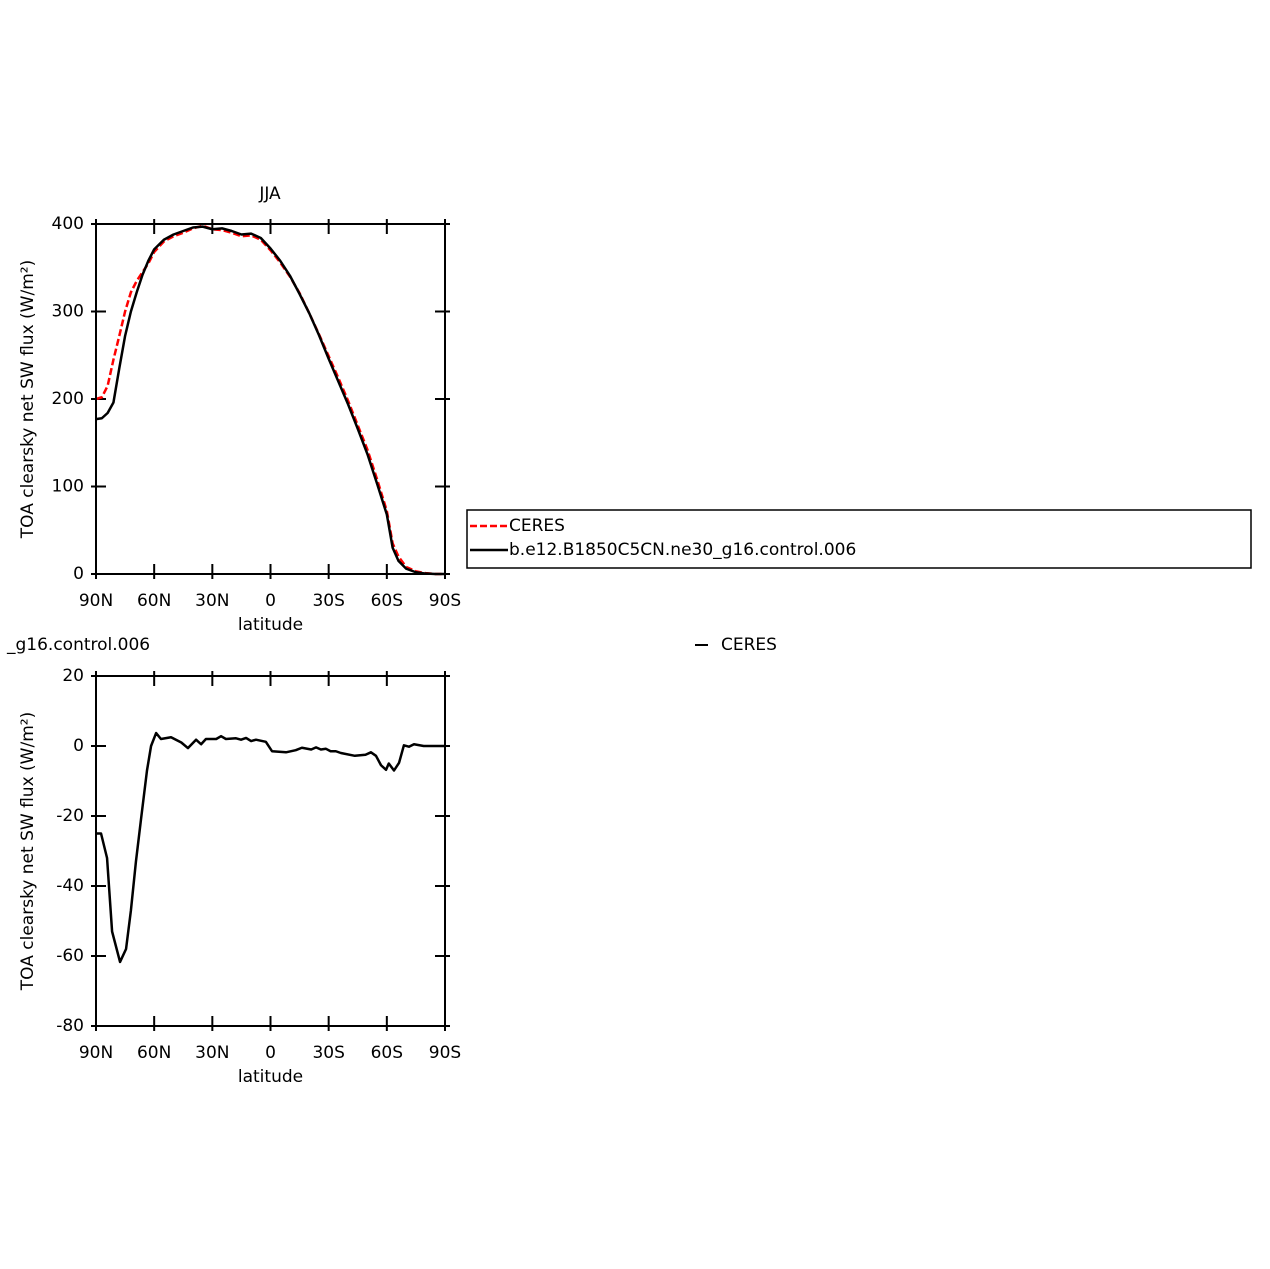  What do you see at coordinates (68, 312) in the screenshot?
I see `y-tick-label: 300` at bounding box center [68, 312].